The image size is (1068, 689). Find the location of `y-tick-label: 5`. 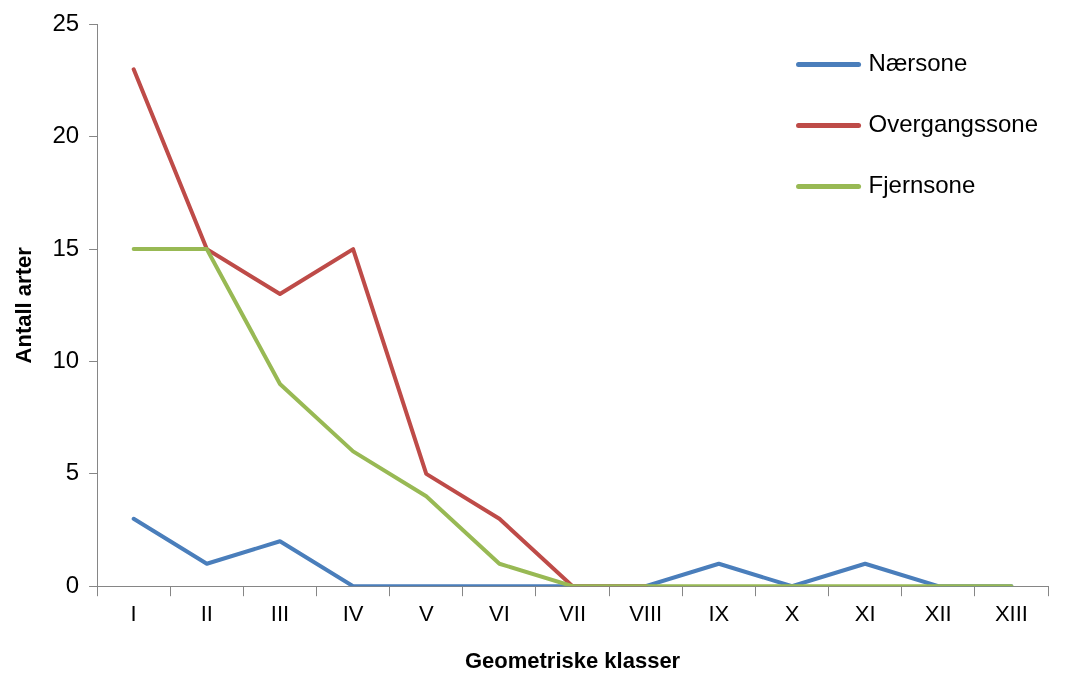

y-tick-label: 5 is located at coordinates (72, 472).